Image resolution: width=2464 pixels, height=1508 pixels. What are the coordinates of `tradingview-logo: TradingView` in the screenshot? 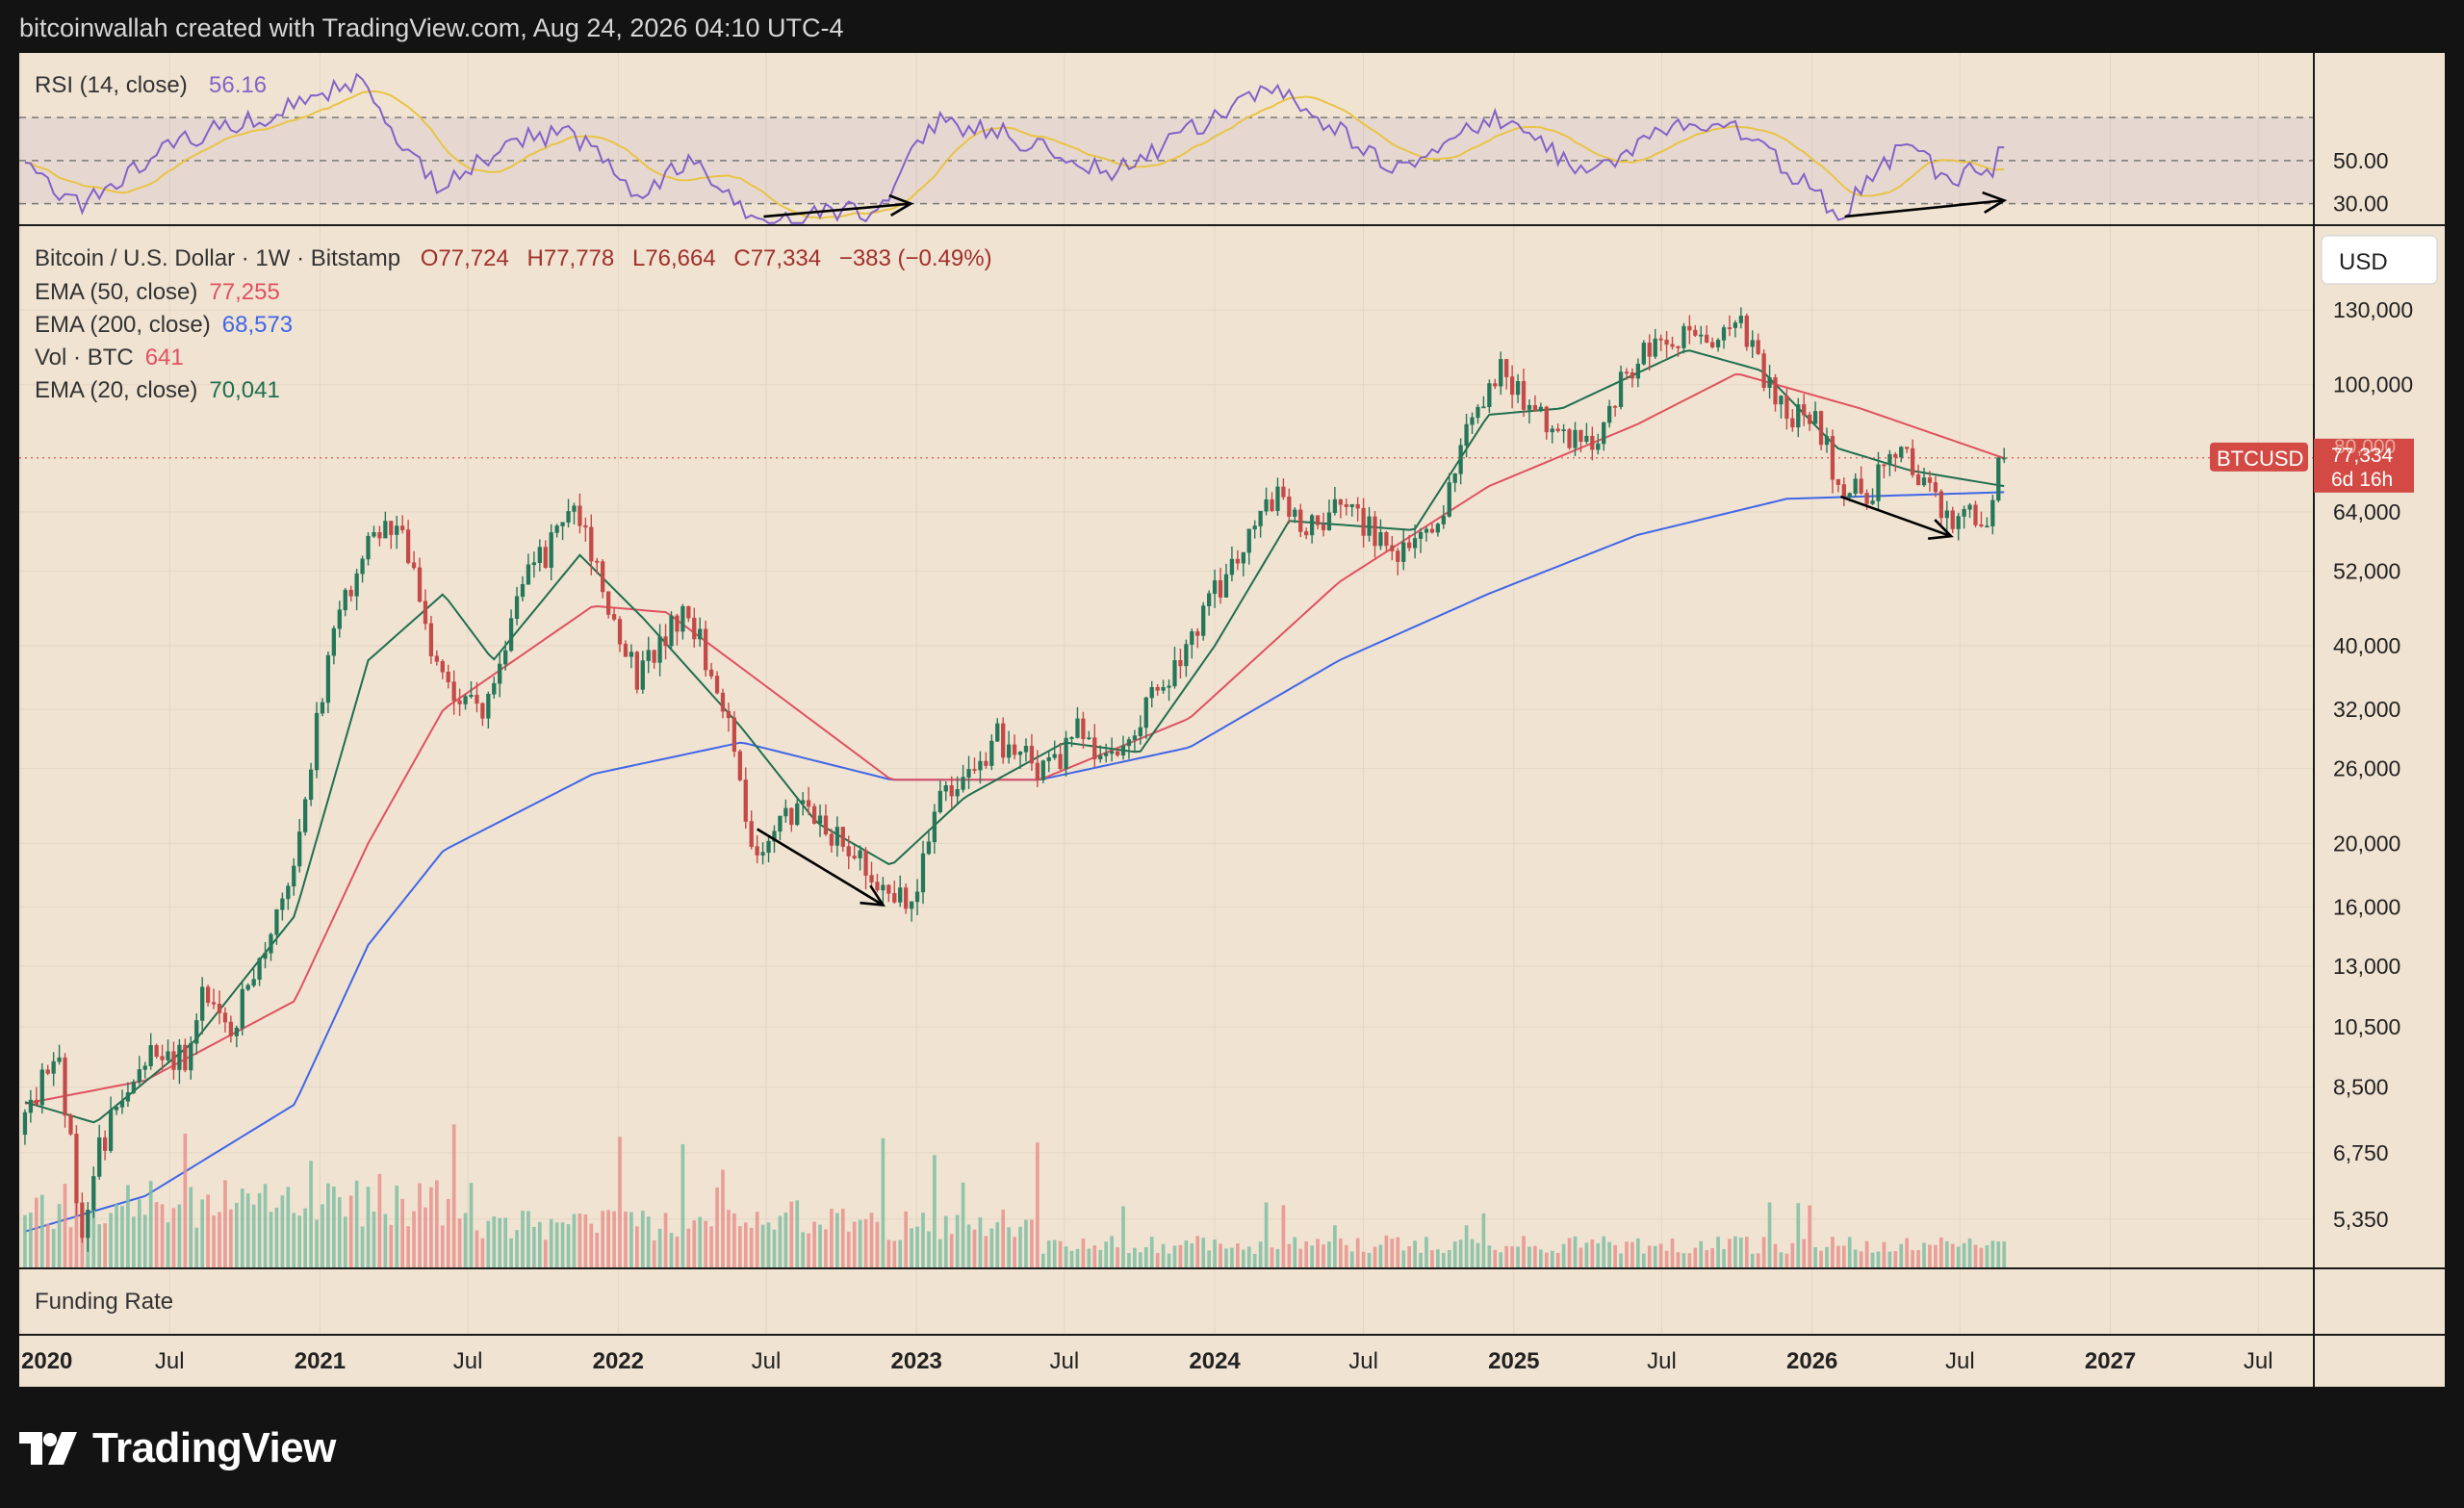 It's located at (177, 1448).